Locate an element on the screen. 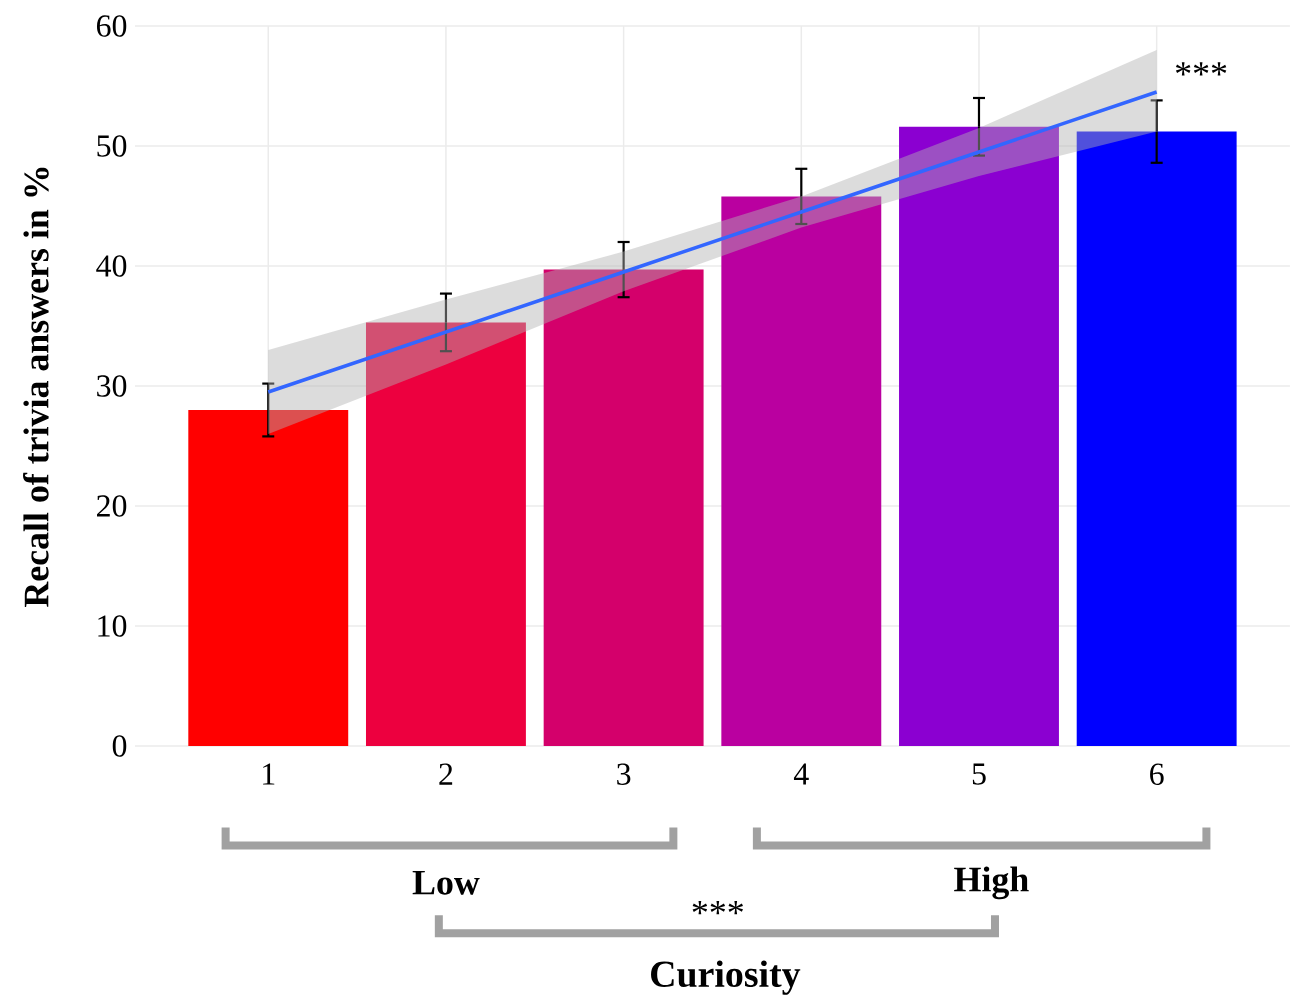 The width and height of the screenshot is (1291, 1001). x-tick-label: 1 is located at coordinates (269, 774).